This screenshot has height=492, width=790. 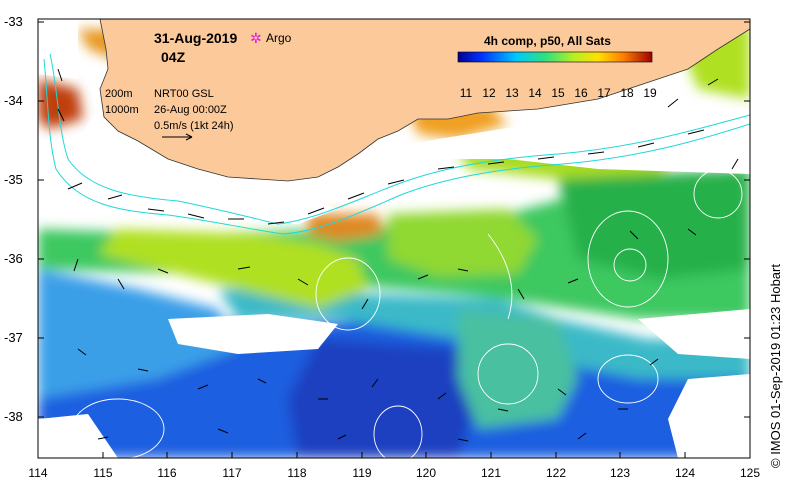 I want to click on colorbar, so click(x=555, y=57).